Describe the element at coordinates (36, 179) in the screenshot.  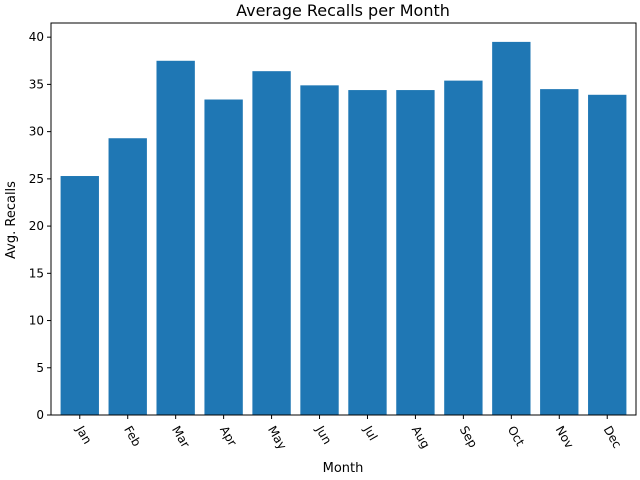
I see `y-tick-label-25: 25` at that location.